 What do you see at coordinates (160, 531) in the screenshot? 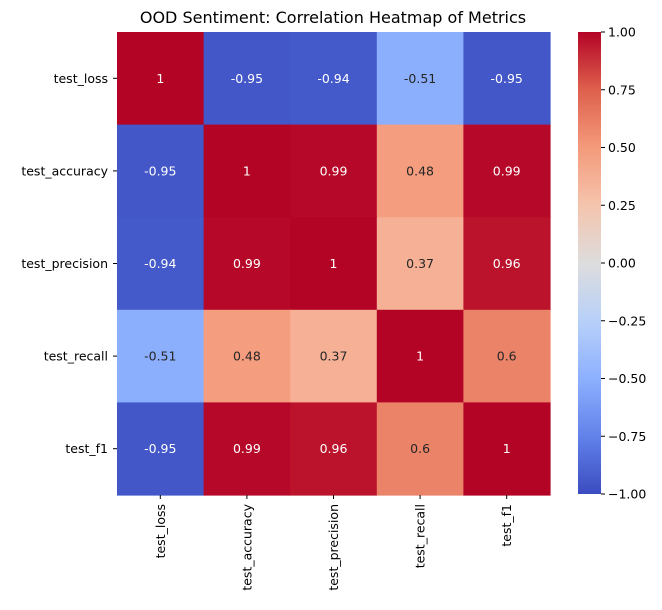
I see `column-tick-label: test_loss` at bounding box center [160, 531].